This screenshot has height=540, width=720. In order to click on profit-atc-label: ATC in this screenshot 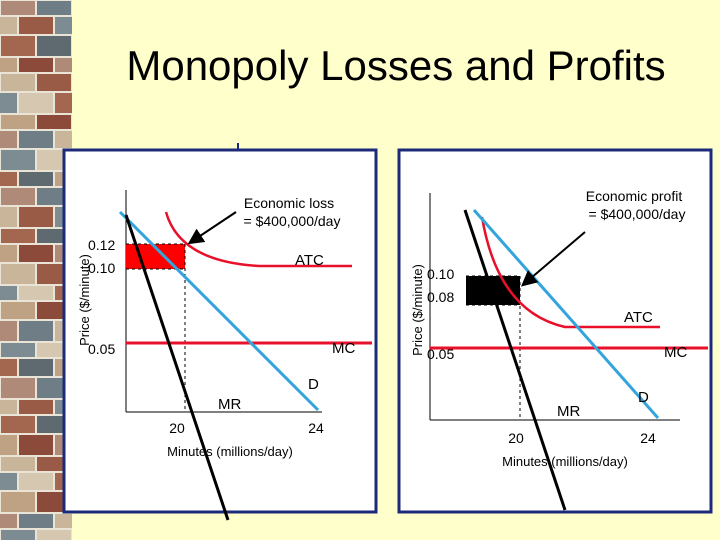, I will do `click(638, 317)`.